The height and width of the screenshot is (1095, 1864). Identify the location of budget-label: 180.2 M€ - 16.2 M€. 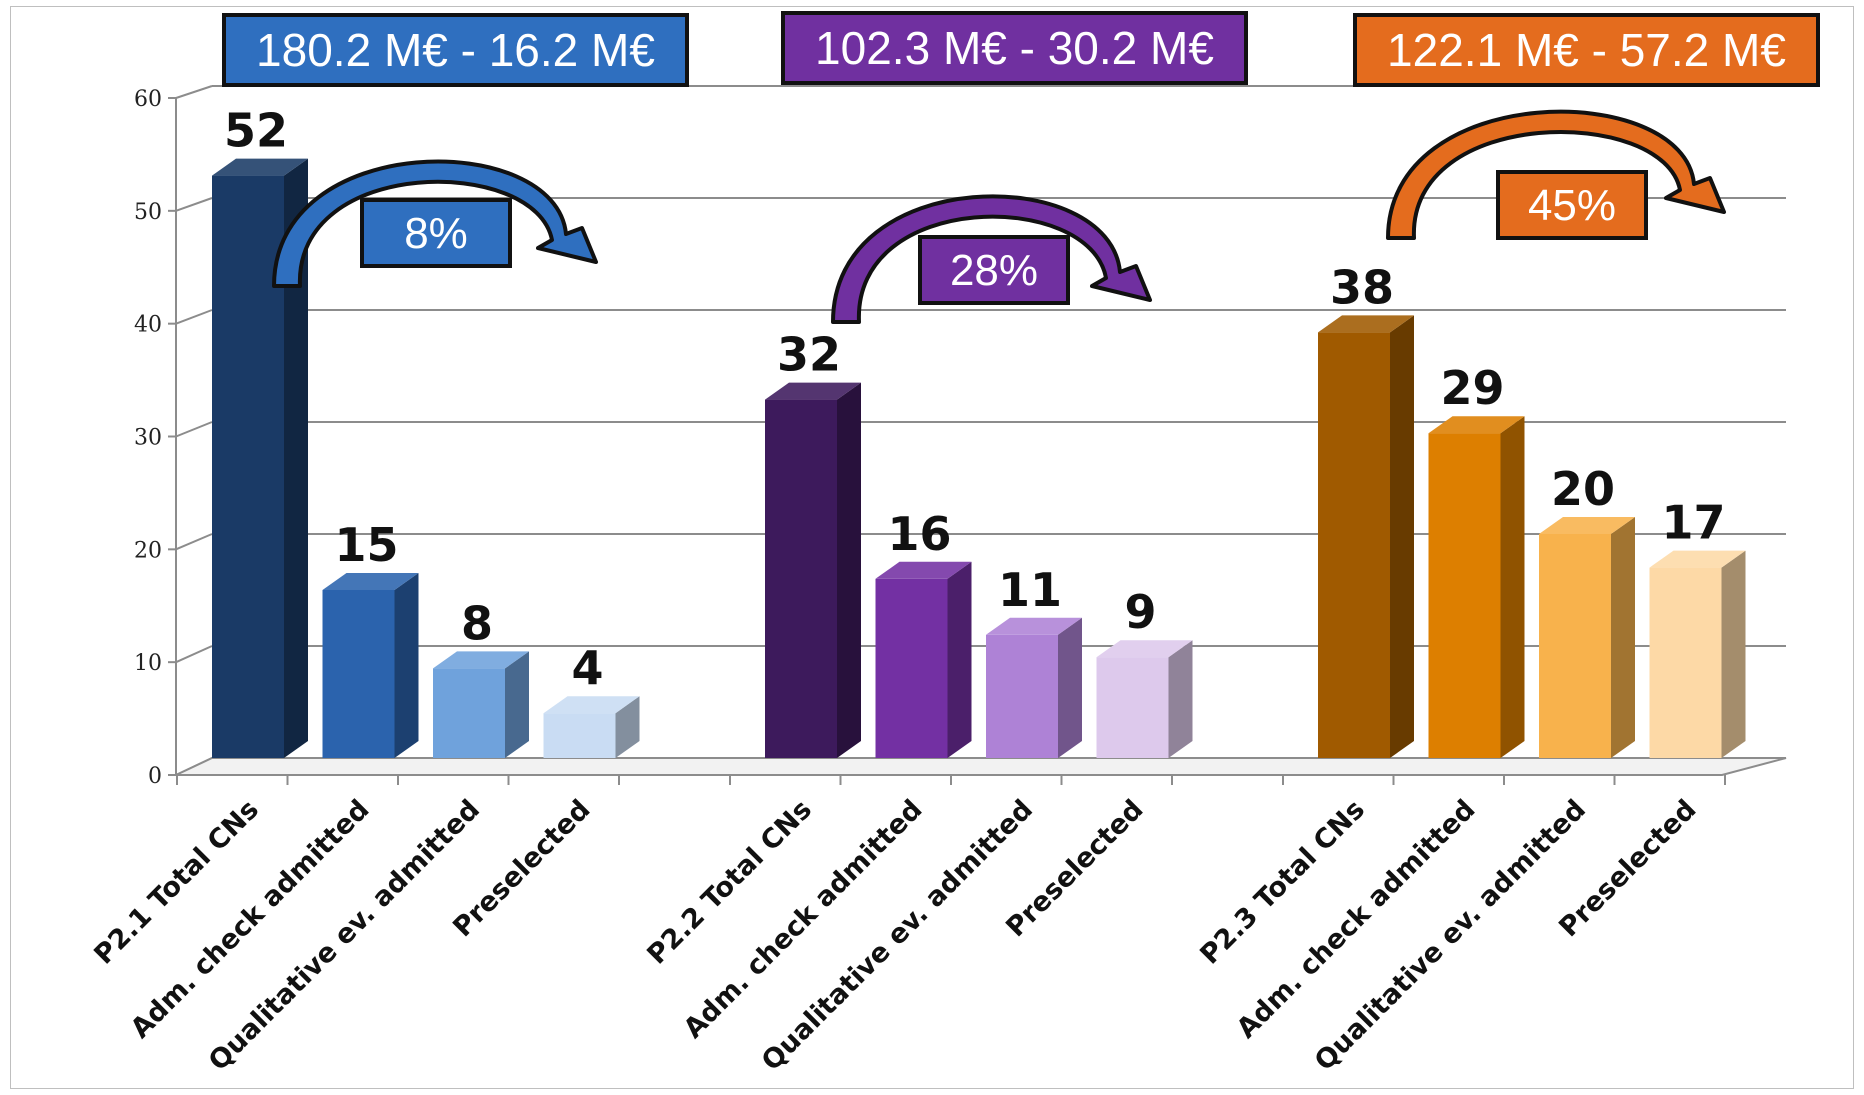
(455, 50).